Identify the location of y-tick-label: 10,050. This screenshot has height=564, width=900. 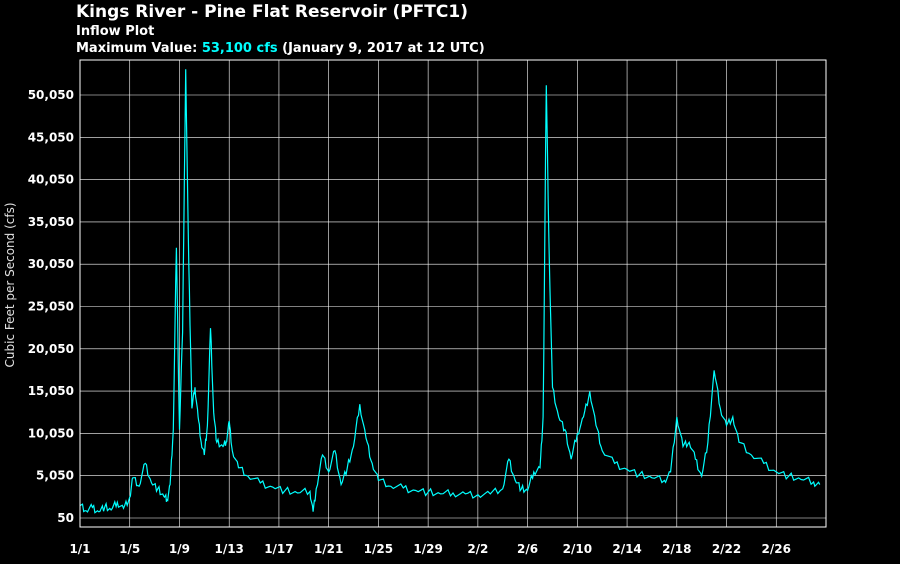
(51, 433).